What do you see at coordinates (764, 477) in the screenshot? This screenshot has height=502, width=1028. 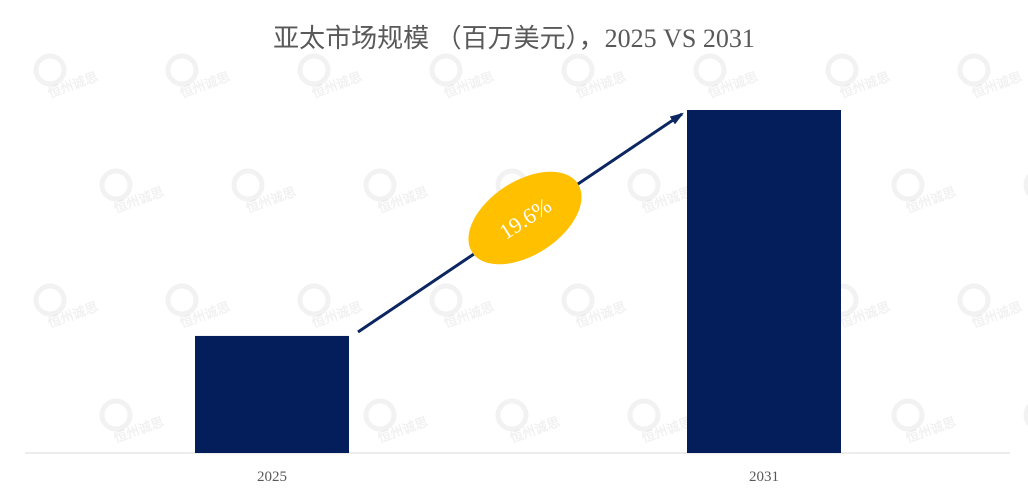 I see `x-tick-label: 2031` at bounding box center [764, 477].